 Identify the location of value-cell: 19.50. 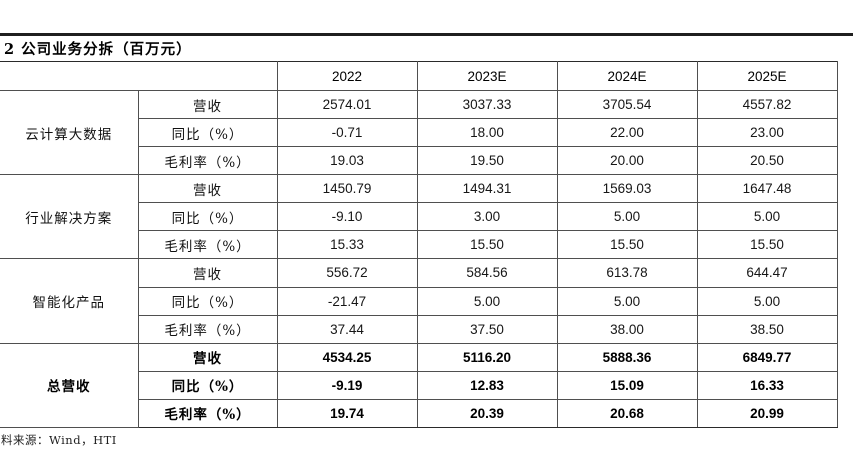
(487, 161).